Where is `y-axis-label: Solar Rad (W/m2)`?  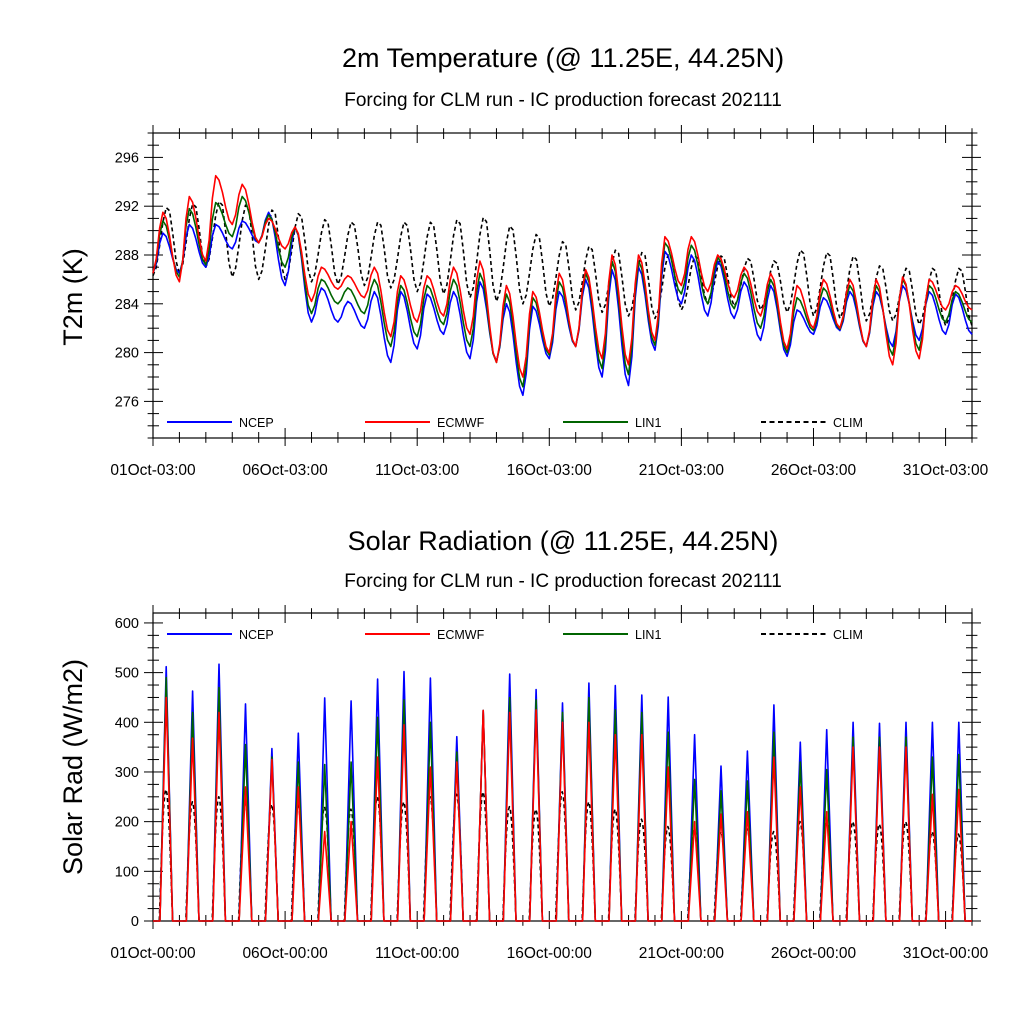 y-axis-label: Solar Rad (W/m2) is located at coordinates (73, 767).